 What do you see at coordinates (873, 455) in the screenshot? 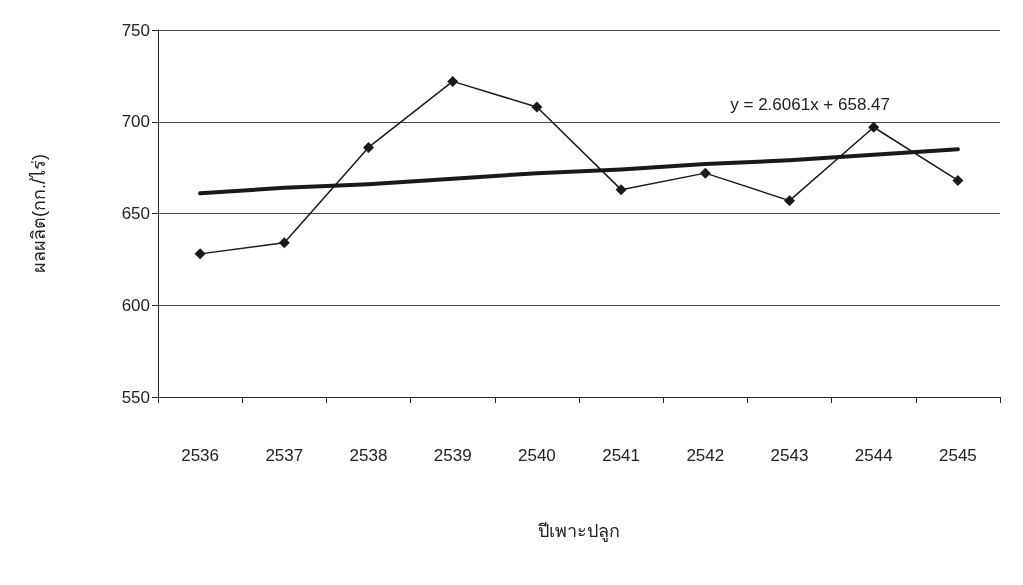
I see `x-tick-label: 2544` at bounding box center [873, 455].